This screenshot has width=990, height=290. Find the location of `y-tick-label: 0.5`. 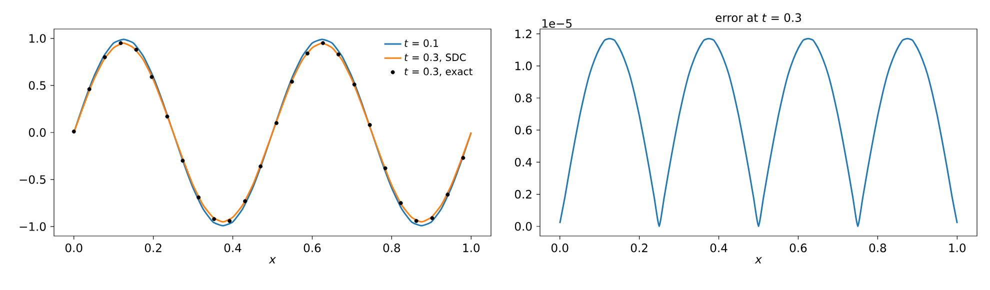

y-tick-label: 0.5 is located at coordinates (37, 85).